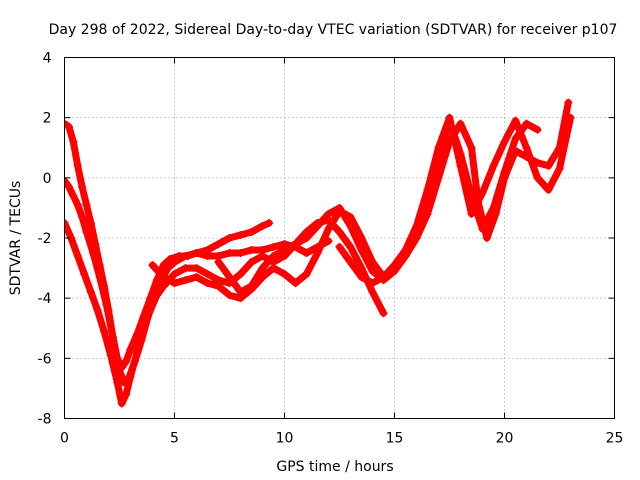 The width and height of the screenshot is (640, 480). I want to click on x-tick-label: 5, so click(174, 439).